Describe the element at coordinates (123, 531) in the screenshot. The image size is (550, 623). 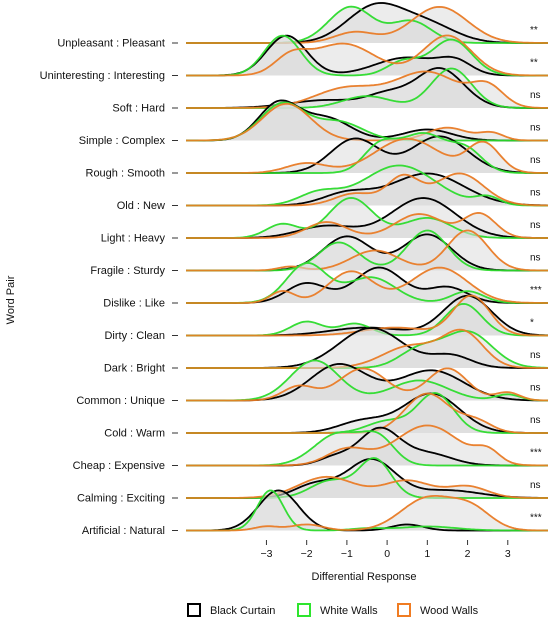
I see `row-label: Artificial : Natural` at that location.